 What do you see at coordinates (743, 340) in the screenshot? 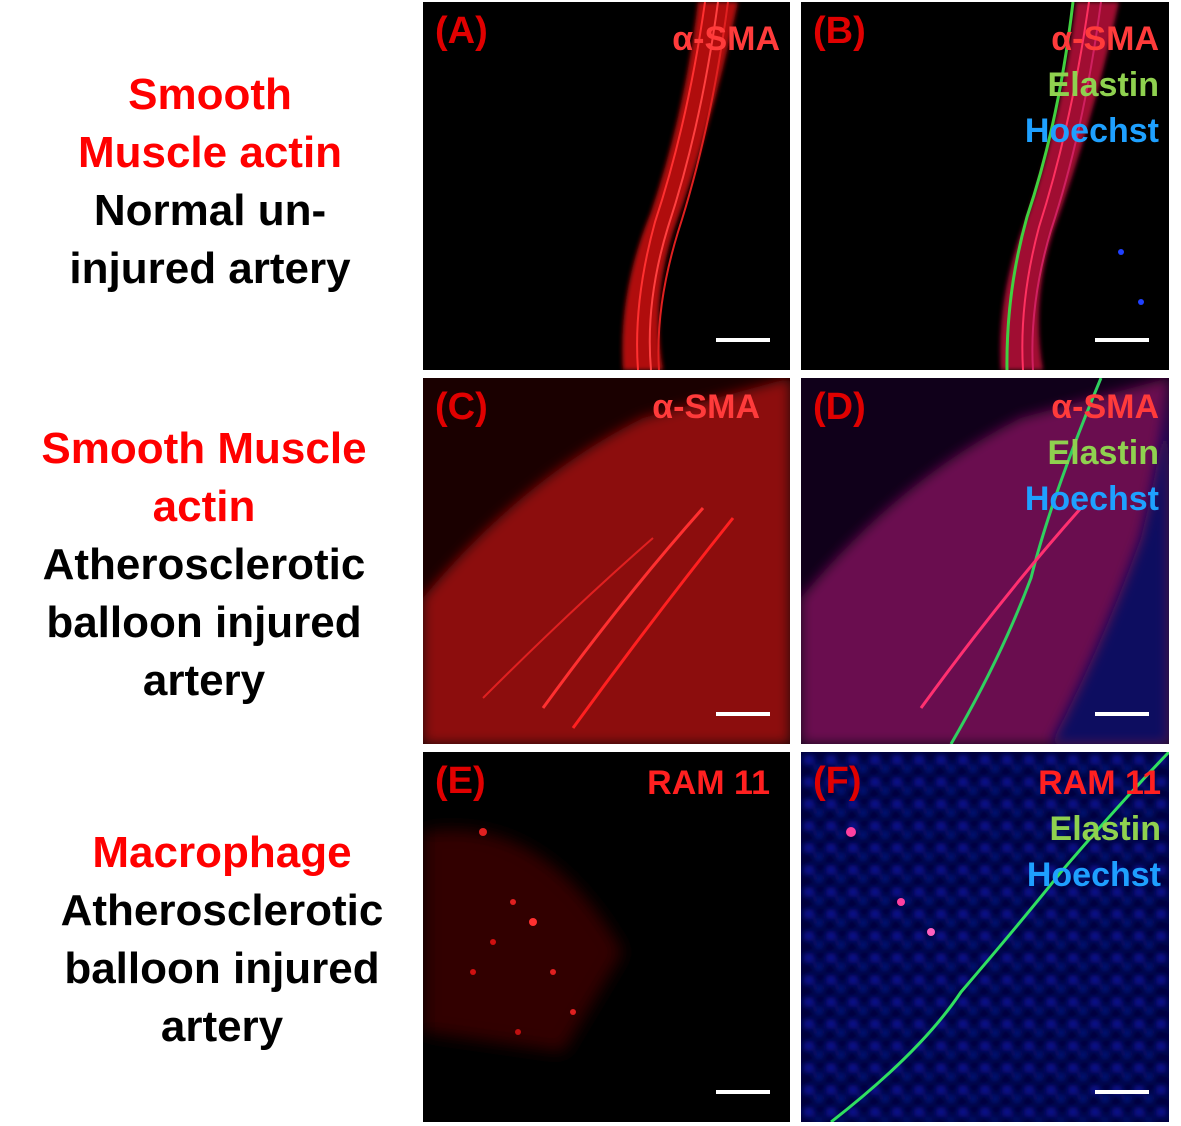
I see `panel-a-scale-bar` at bounding box center [743, 340].